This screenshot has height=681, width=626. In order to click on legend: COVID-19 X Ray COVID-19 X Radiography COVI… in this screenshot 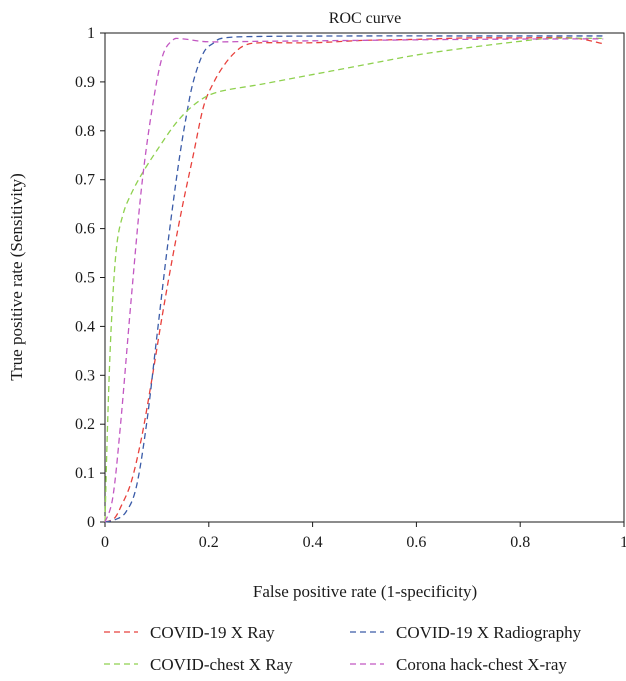, I will do `click(343, 648)`.